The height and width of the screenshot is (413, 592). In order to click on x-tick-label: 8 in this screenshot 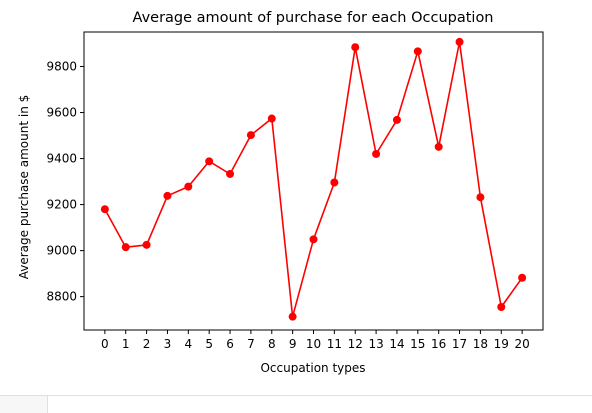, I will do `click(272, 344)`.